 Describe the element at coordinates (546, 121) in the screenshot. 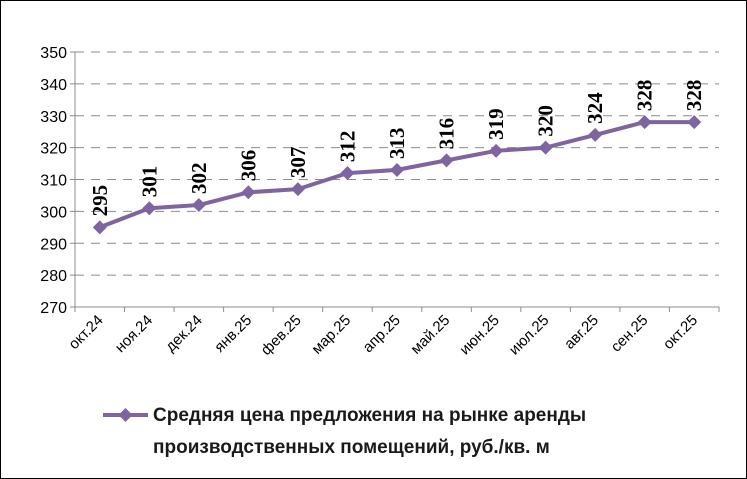

I see `data-label: 320` at that location.